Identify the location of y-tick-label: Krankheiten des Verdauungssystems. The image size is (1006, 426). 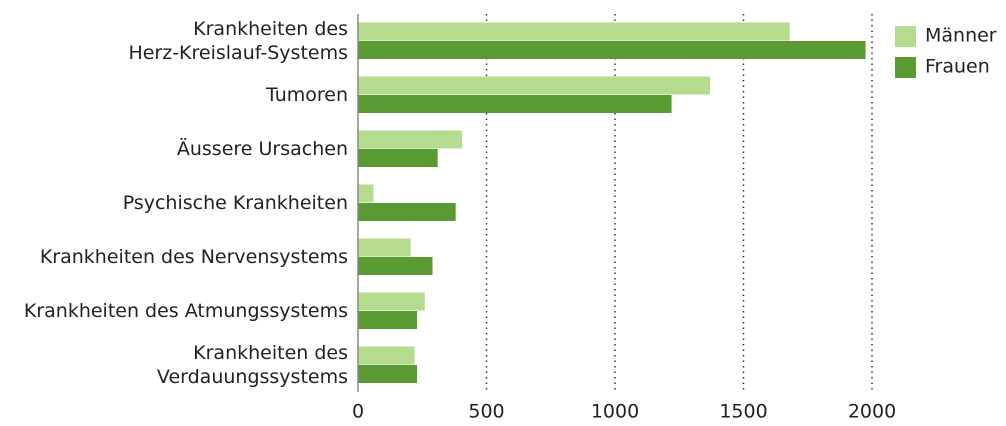
(252, 365).